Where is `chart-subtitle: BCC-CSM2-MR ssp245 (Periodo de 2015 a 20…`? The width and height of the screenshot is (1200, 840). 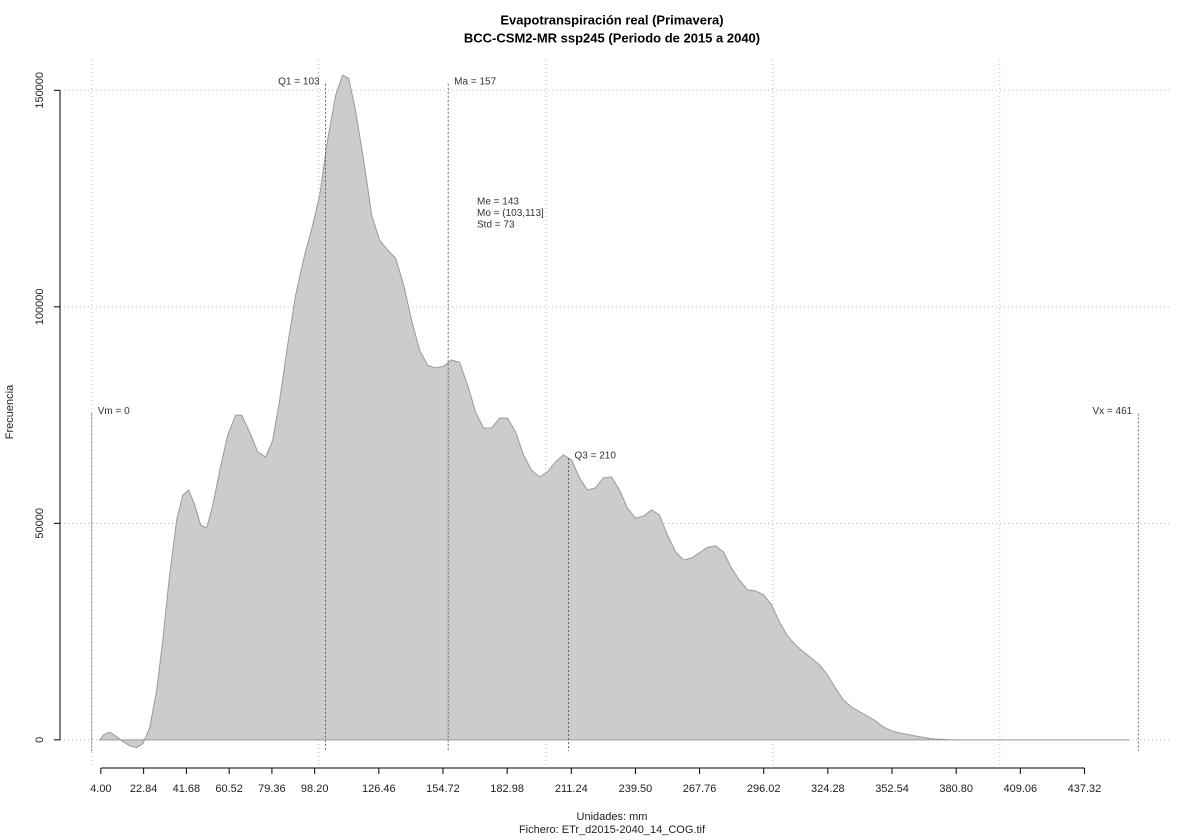
chart-subtitle: BCC-CSM2-MR ssp245 (Periodo de 2015 a 20… is located at coordinates (612, 37).